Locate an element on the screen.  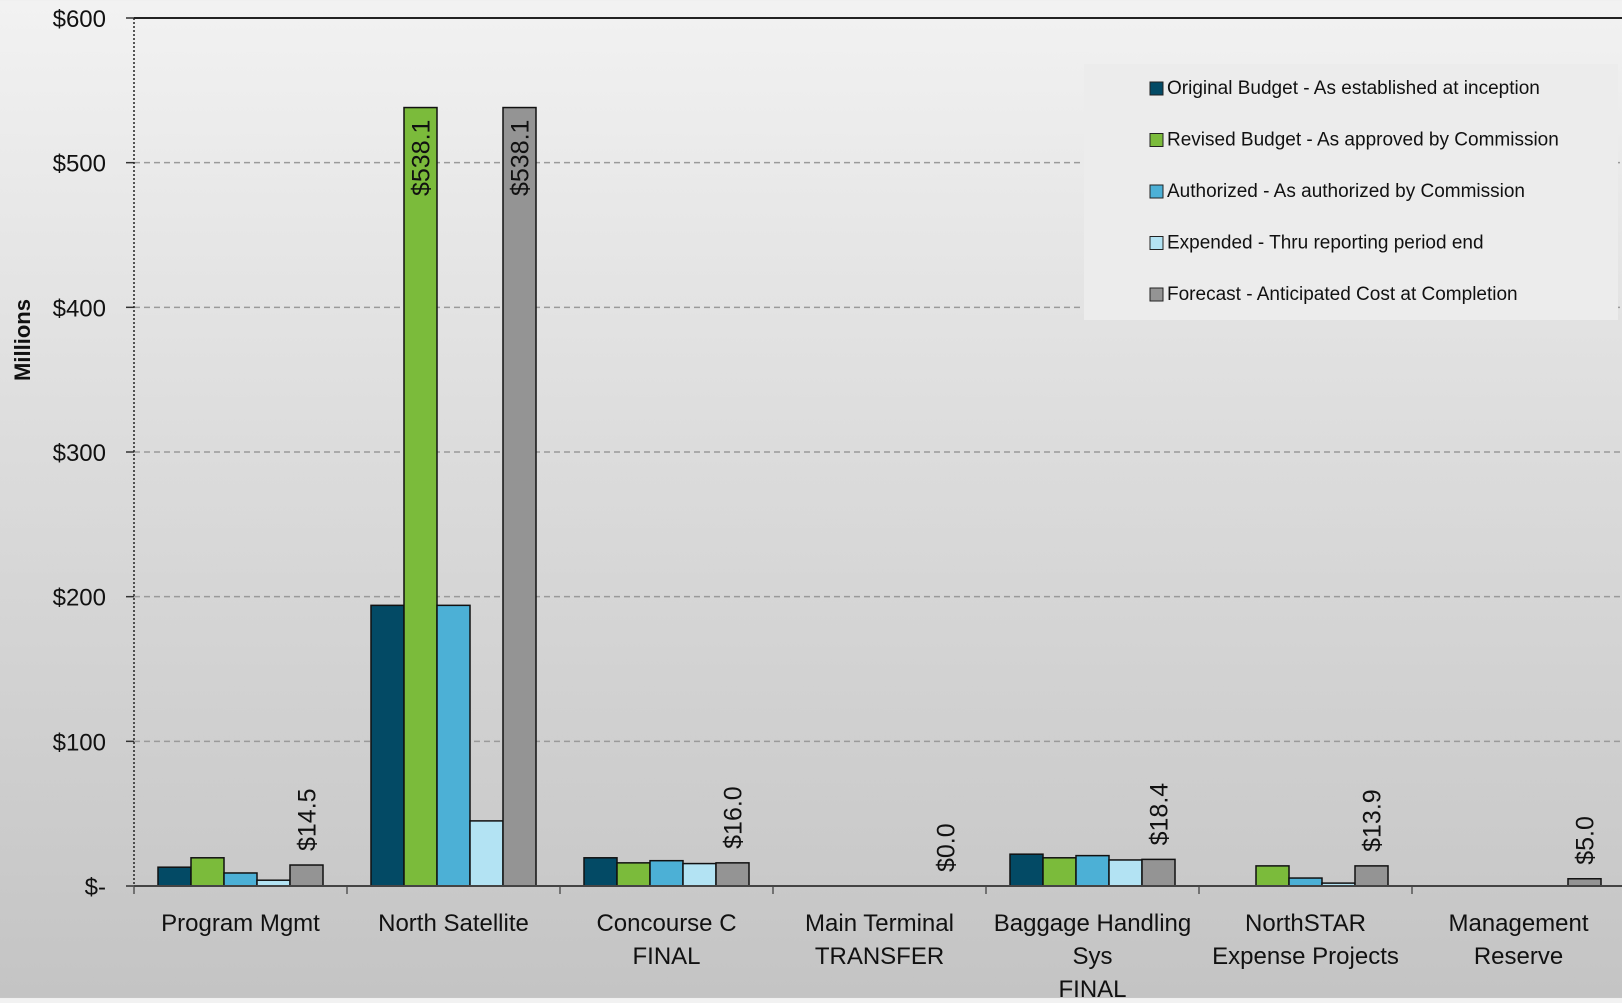
category-label: TRANSFER is located at coordinates (879, 956).